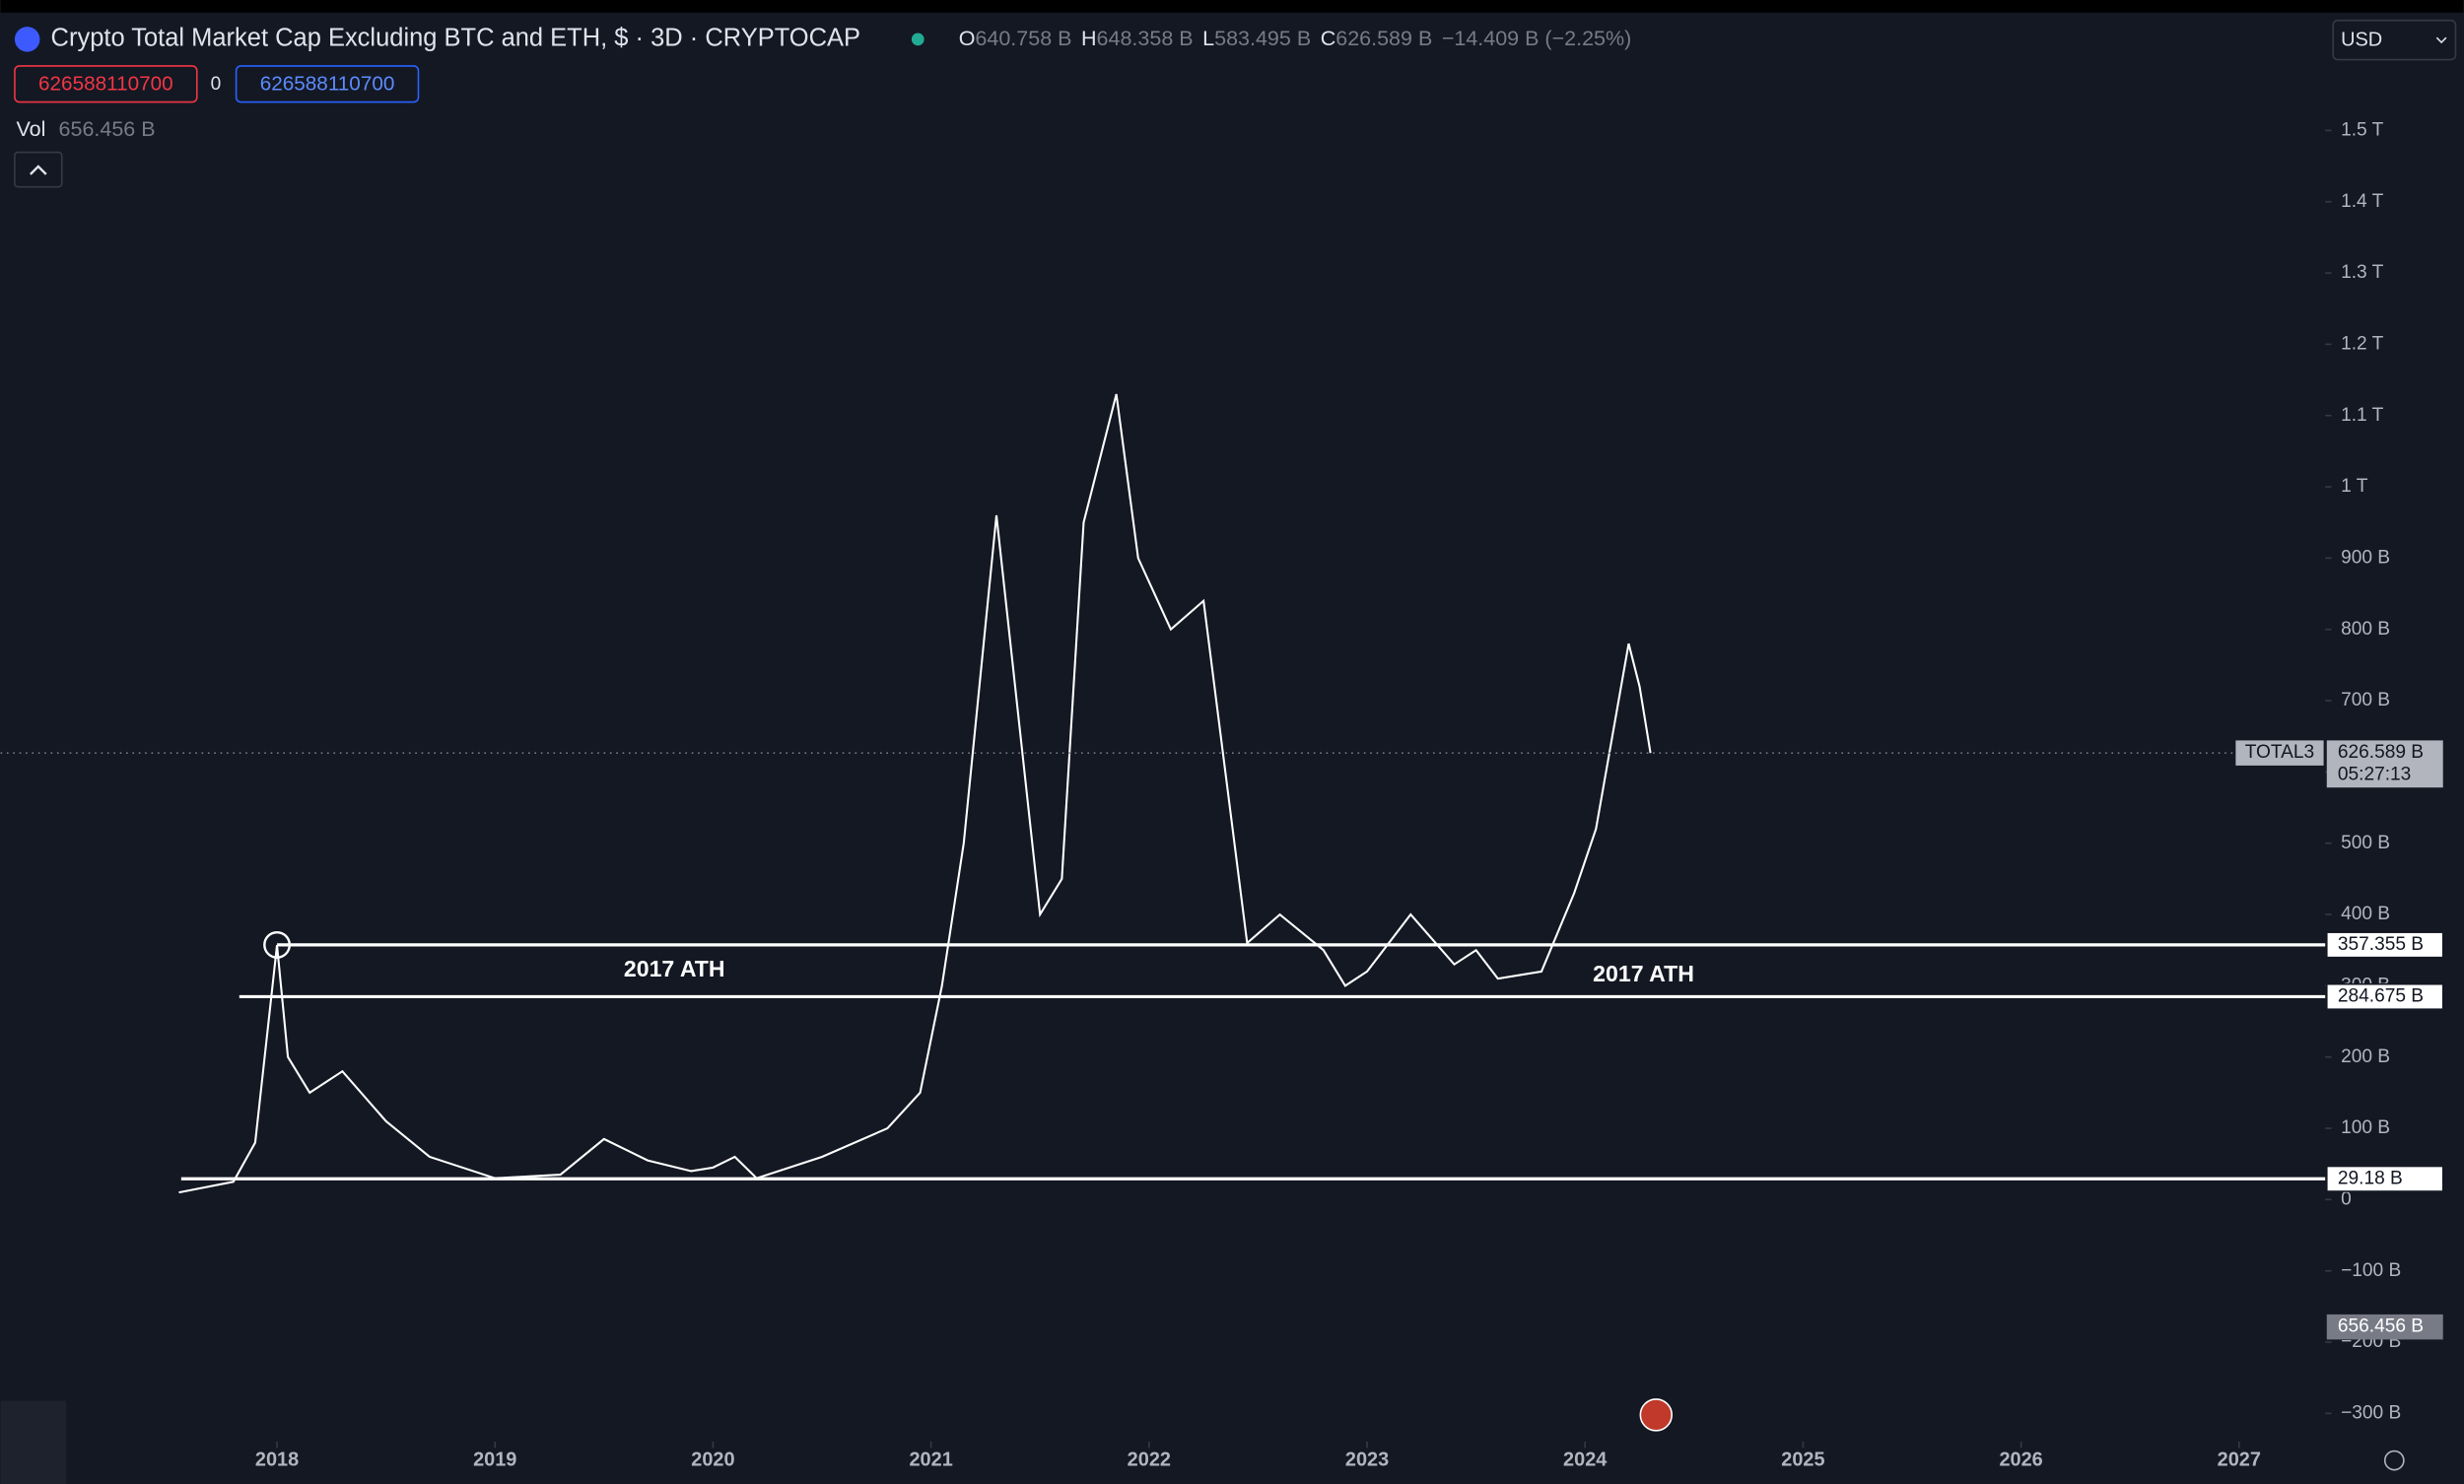  Describe the element at coordinates (930, 1459) in the screenshot. I see `x-tick-label: 2021` at that location.